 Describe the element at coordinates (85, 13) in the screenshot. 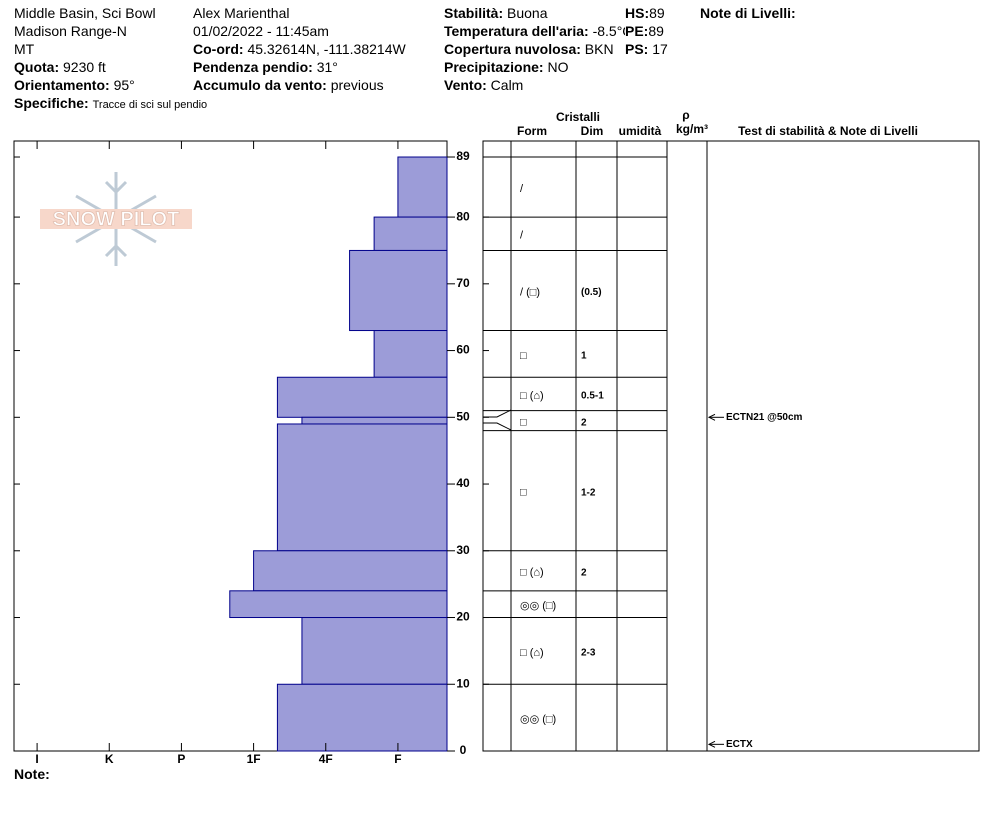

I see `location: Middle Basin, Sci Bowl` at that location.